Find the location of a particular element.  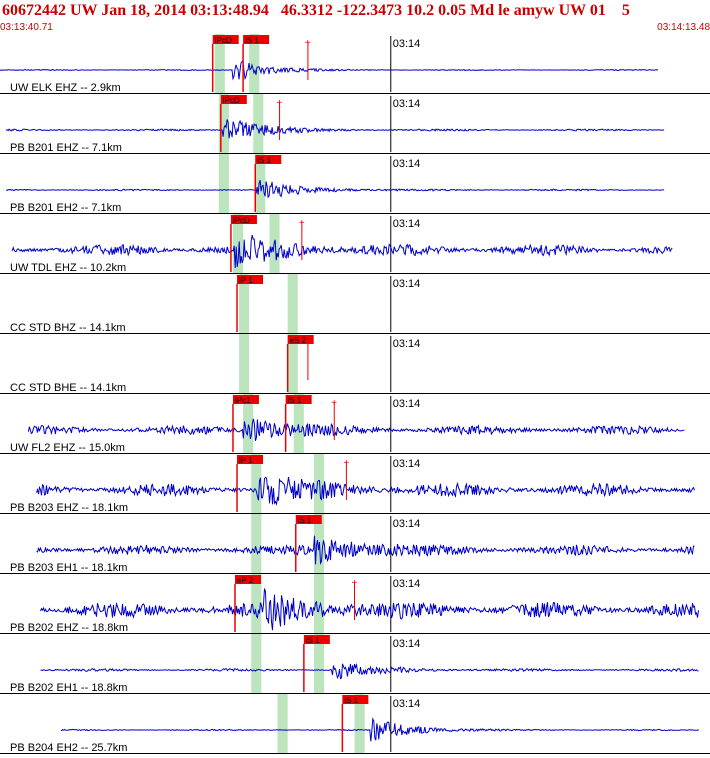

phase-pick-label: eP 2 is located at coordinates (245, 580).